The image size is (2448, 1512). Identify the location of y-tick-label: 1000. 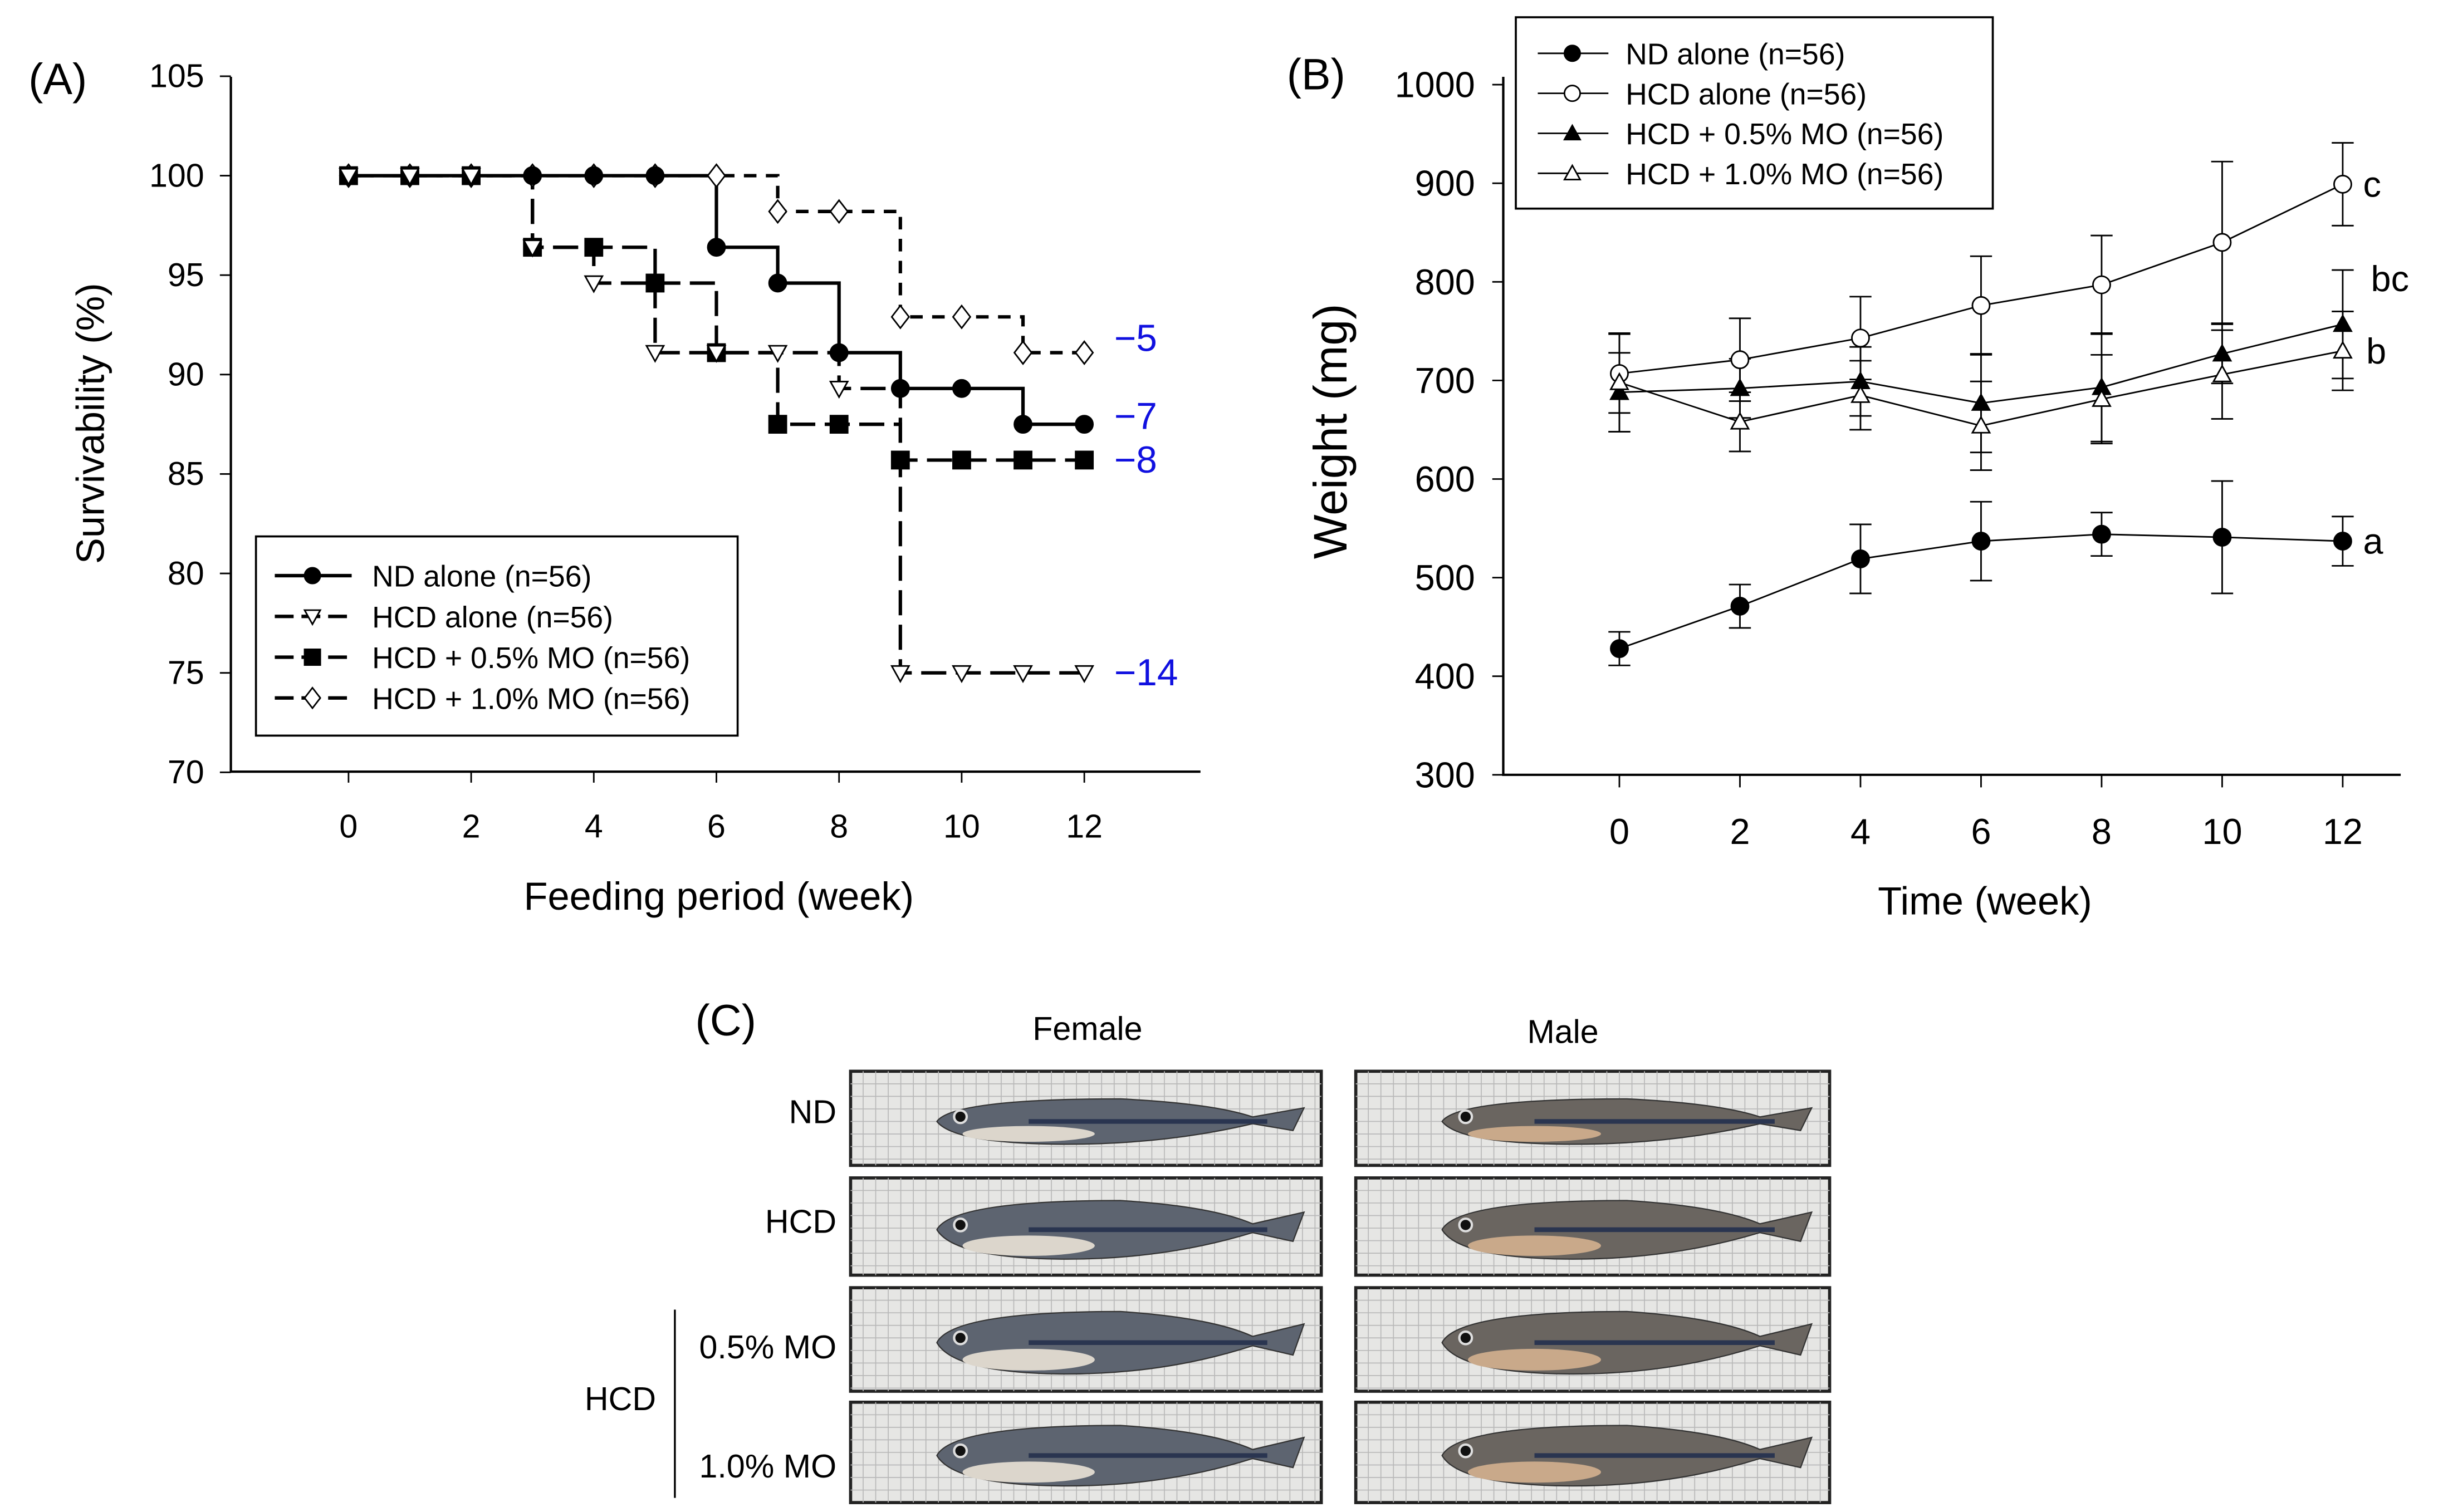
(1435, 85).